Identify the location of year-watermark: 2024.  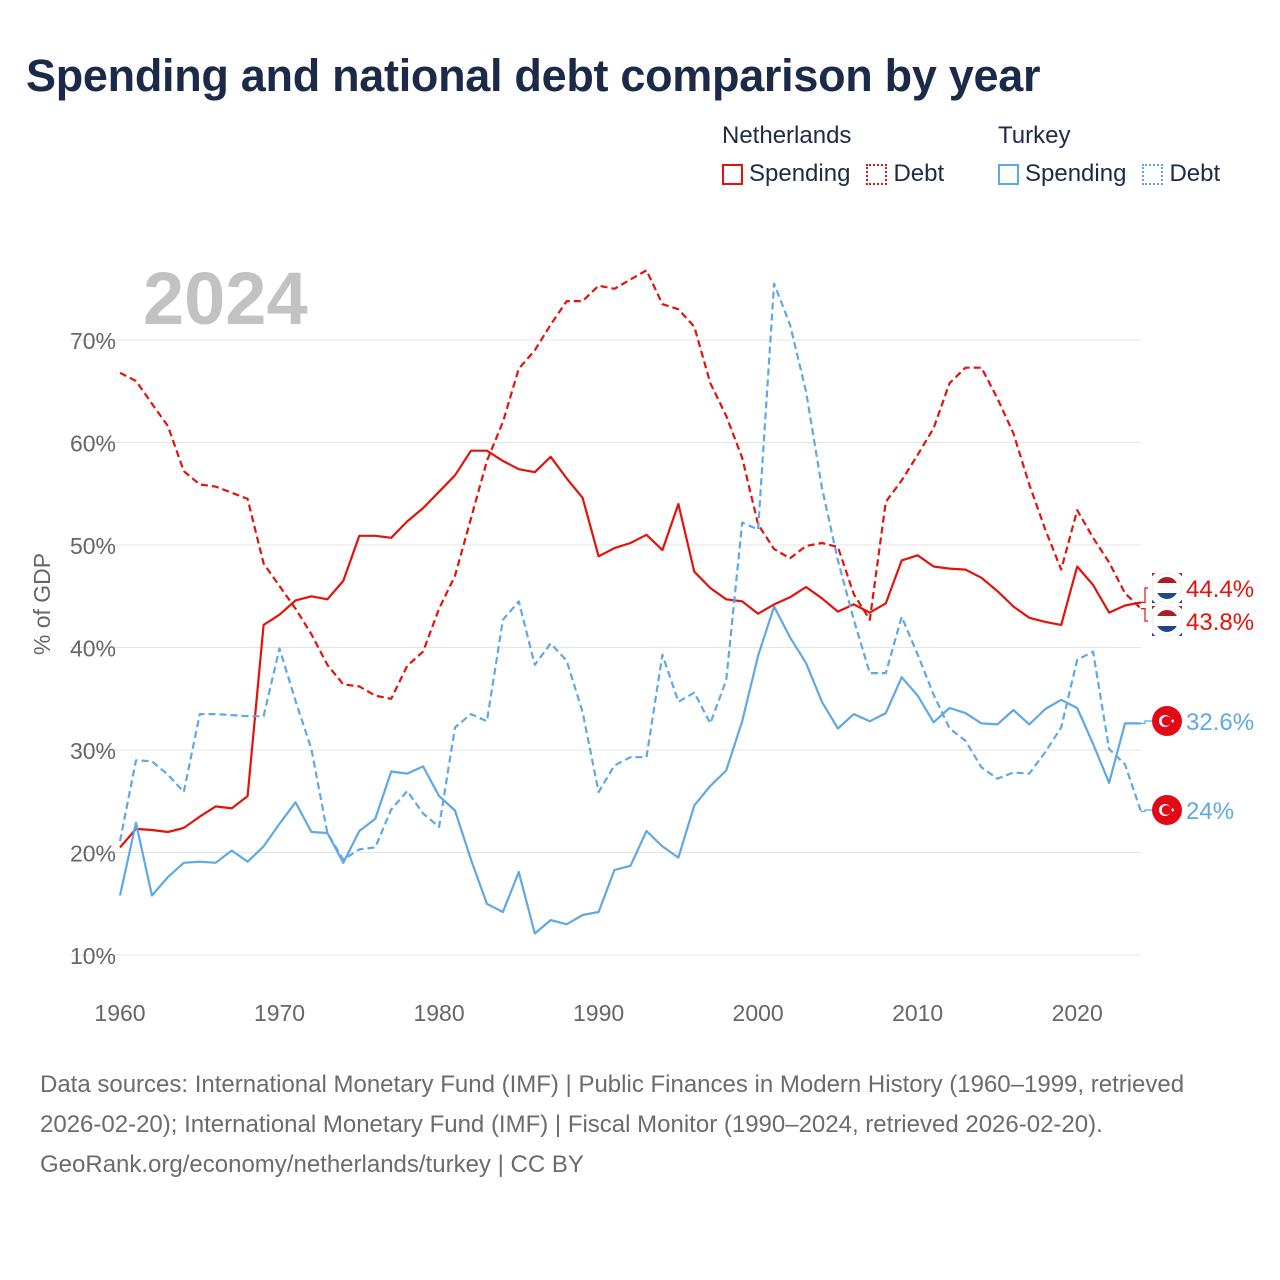
(225, 298).